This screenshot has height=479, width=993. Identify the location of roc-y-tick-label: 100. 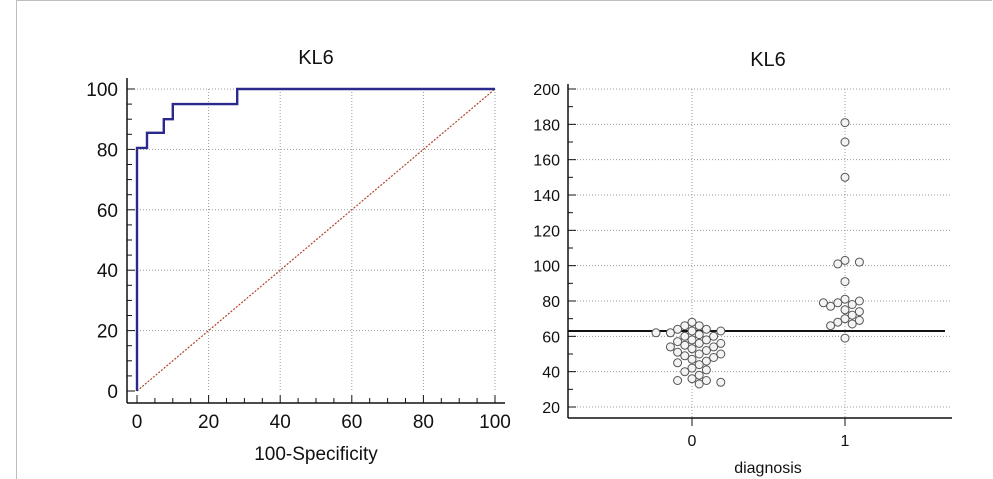
(102, 90).